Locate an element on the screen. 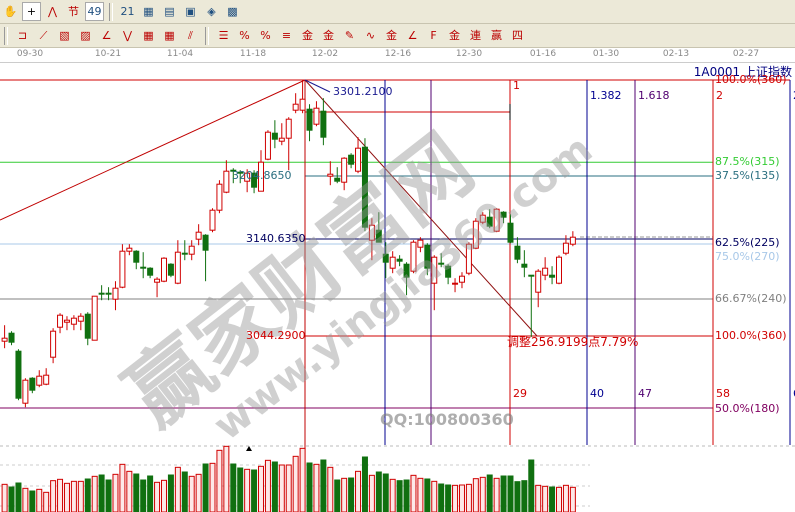  network-icon: ◈ is located at coordinates (211, 11).